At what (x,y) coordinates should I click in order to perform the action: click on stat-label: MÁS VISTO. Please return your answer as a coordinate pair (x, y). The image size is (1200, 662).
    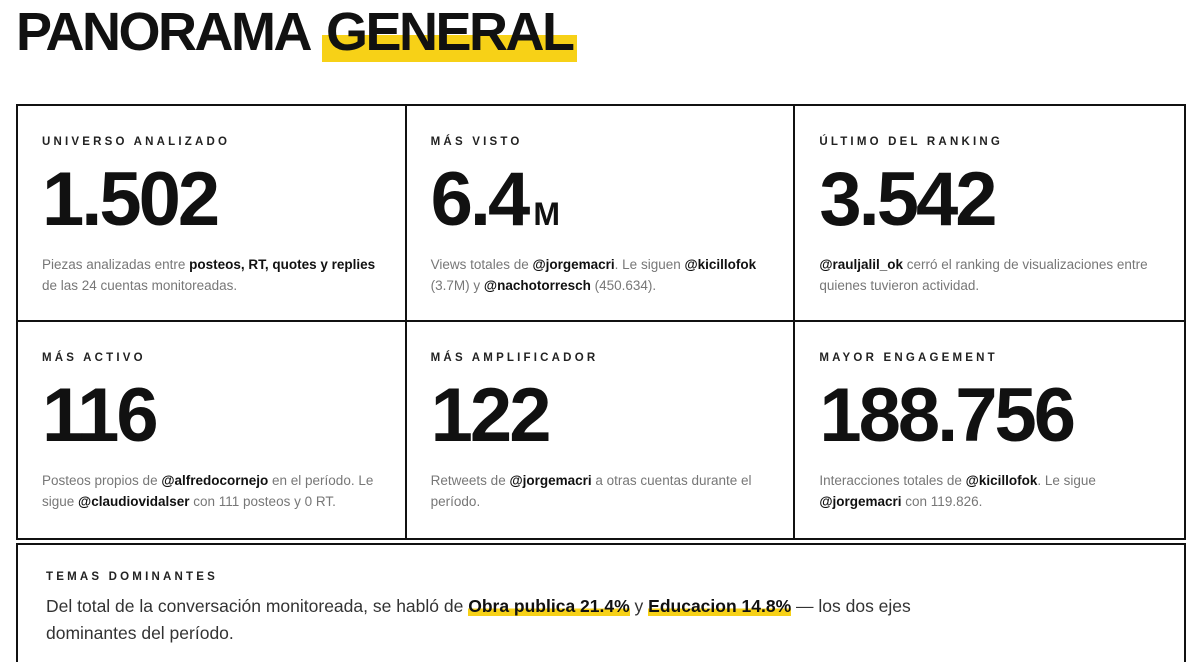
    Looking at the image, I should click on (476, 142).